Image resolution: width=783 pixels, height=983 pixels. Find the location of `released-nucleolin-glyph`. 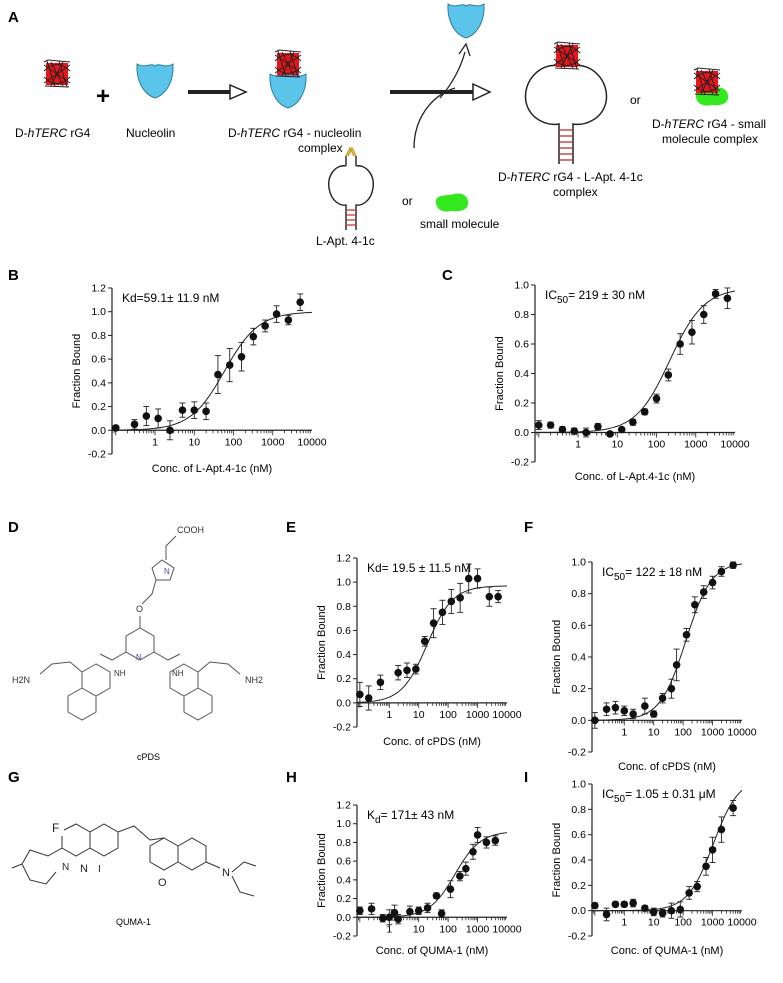

released-nucleolin-glyph is located at coordinates (466, 21).